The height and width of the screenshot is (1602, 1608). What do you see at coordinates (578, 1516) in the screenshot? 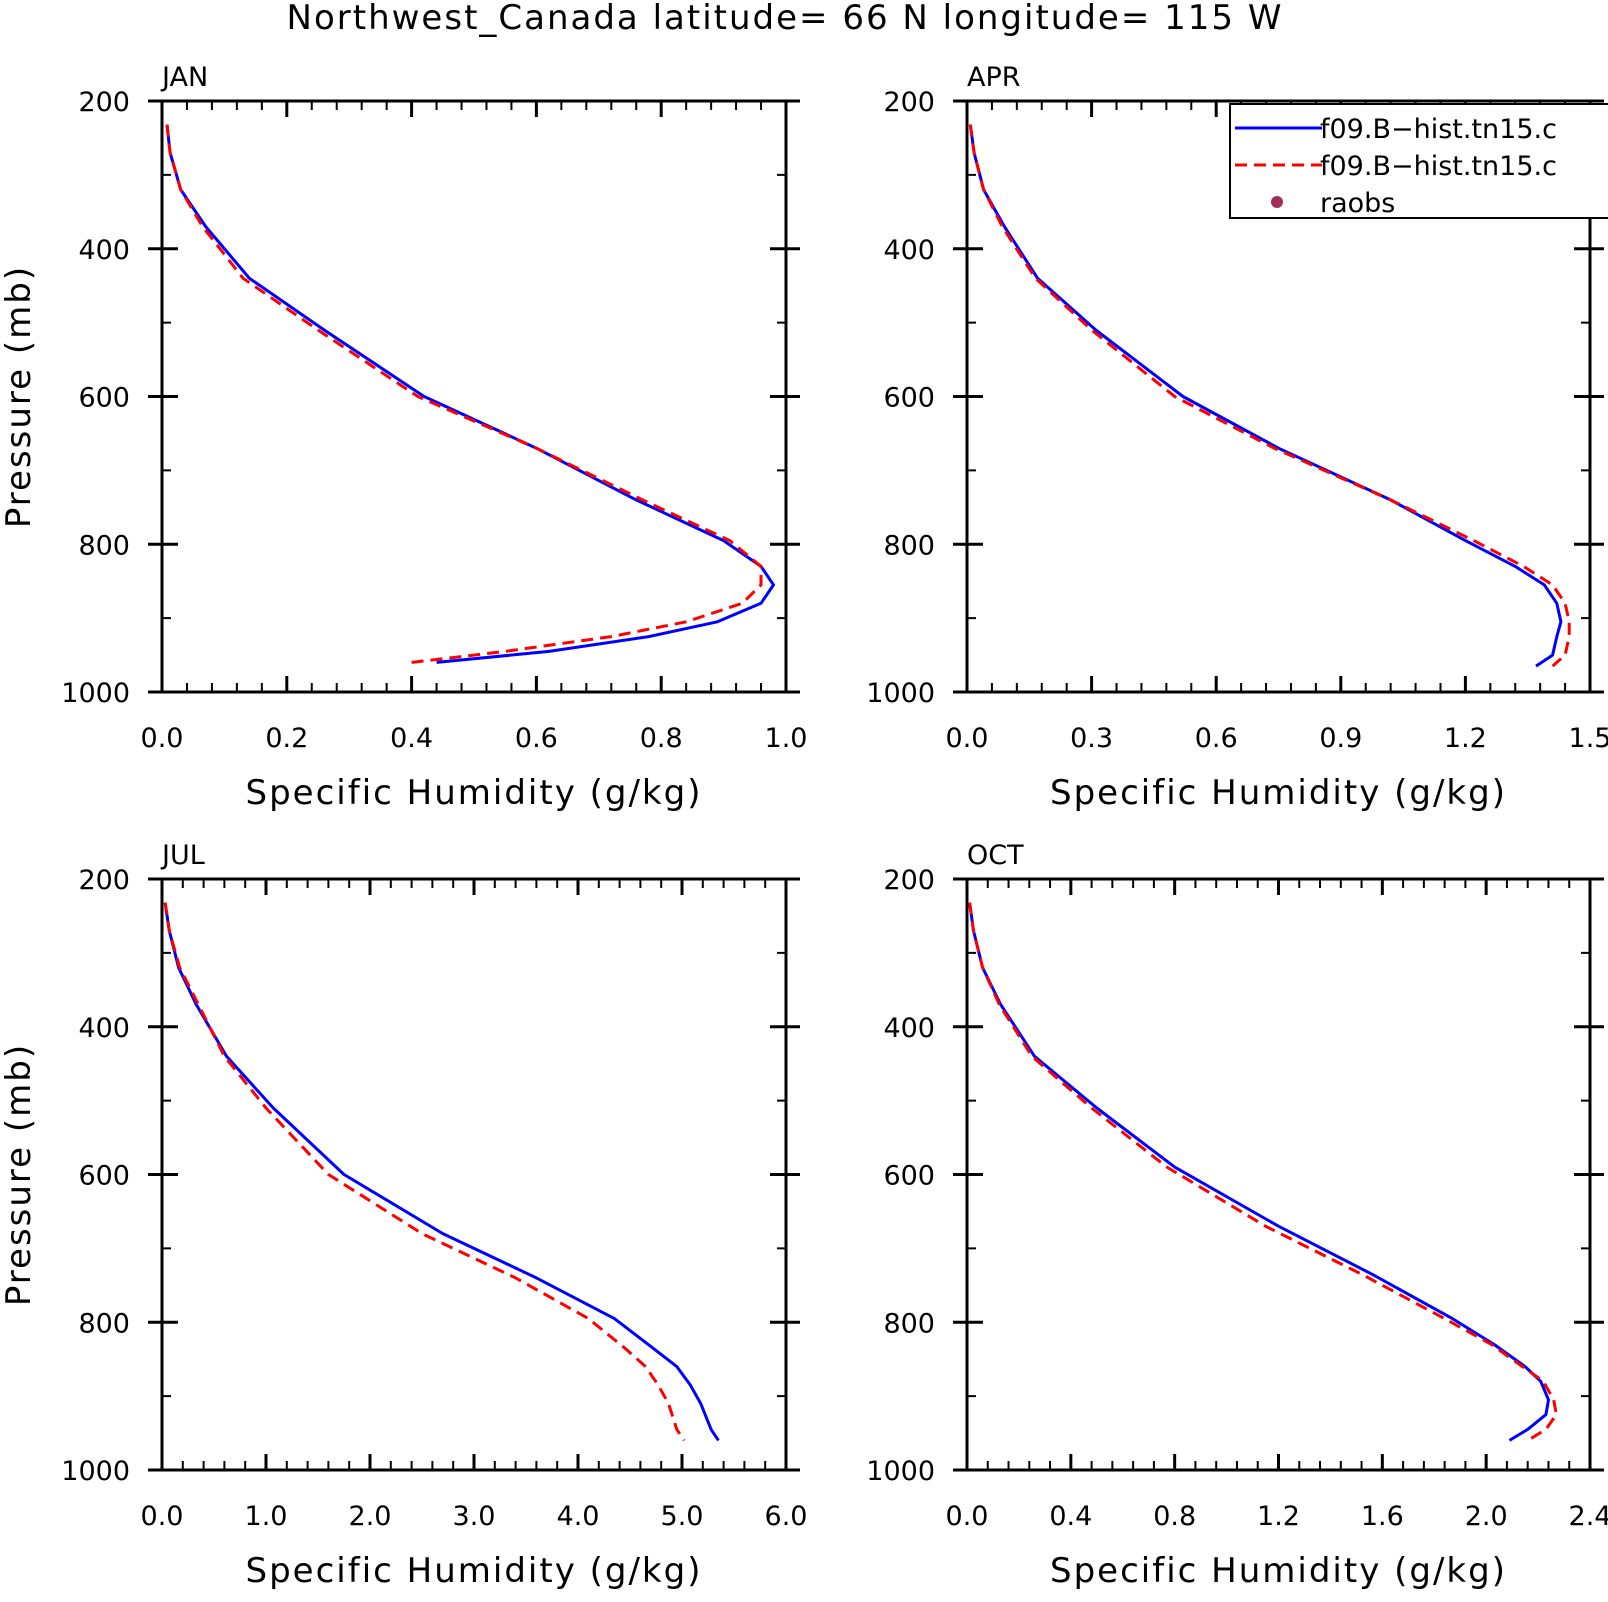
I see `x-tick-label: 4.0` at bounding box center [578, 1516].